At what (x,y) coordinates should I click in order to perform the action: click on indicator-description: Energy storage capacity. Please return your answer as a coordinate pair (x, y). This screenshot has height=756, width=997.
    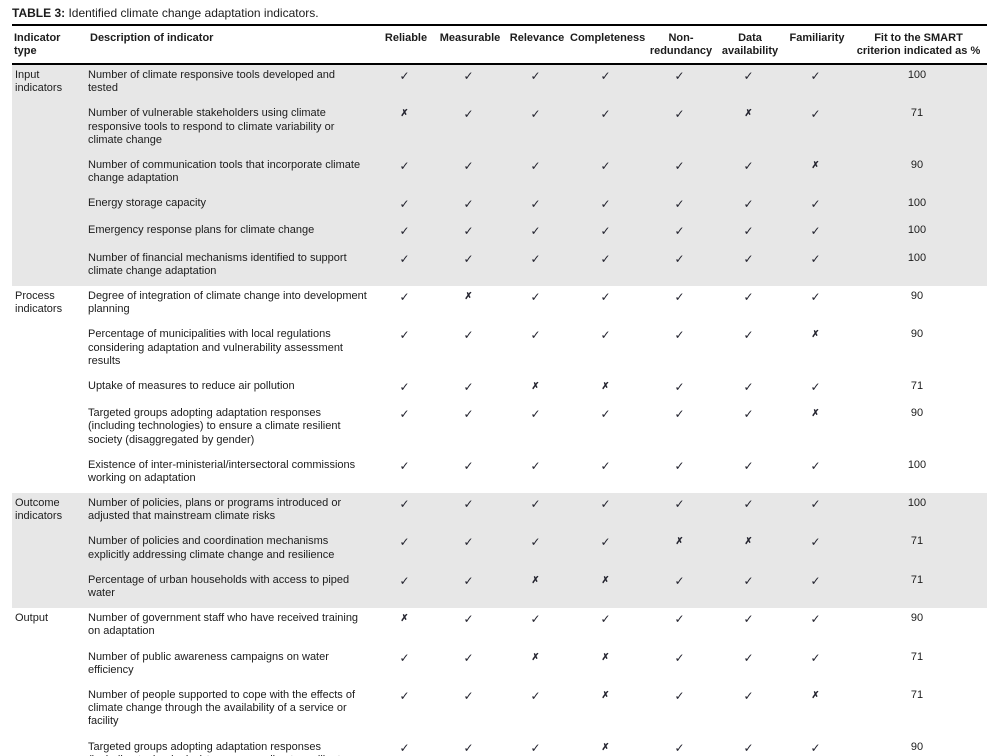
    Looking at the image, I should click on (233, 207).